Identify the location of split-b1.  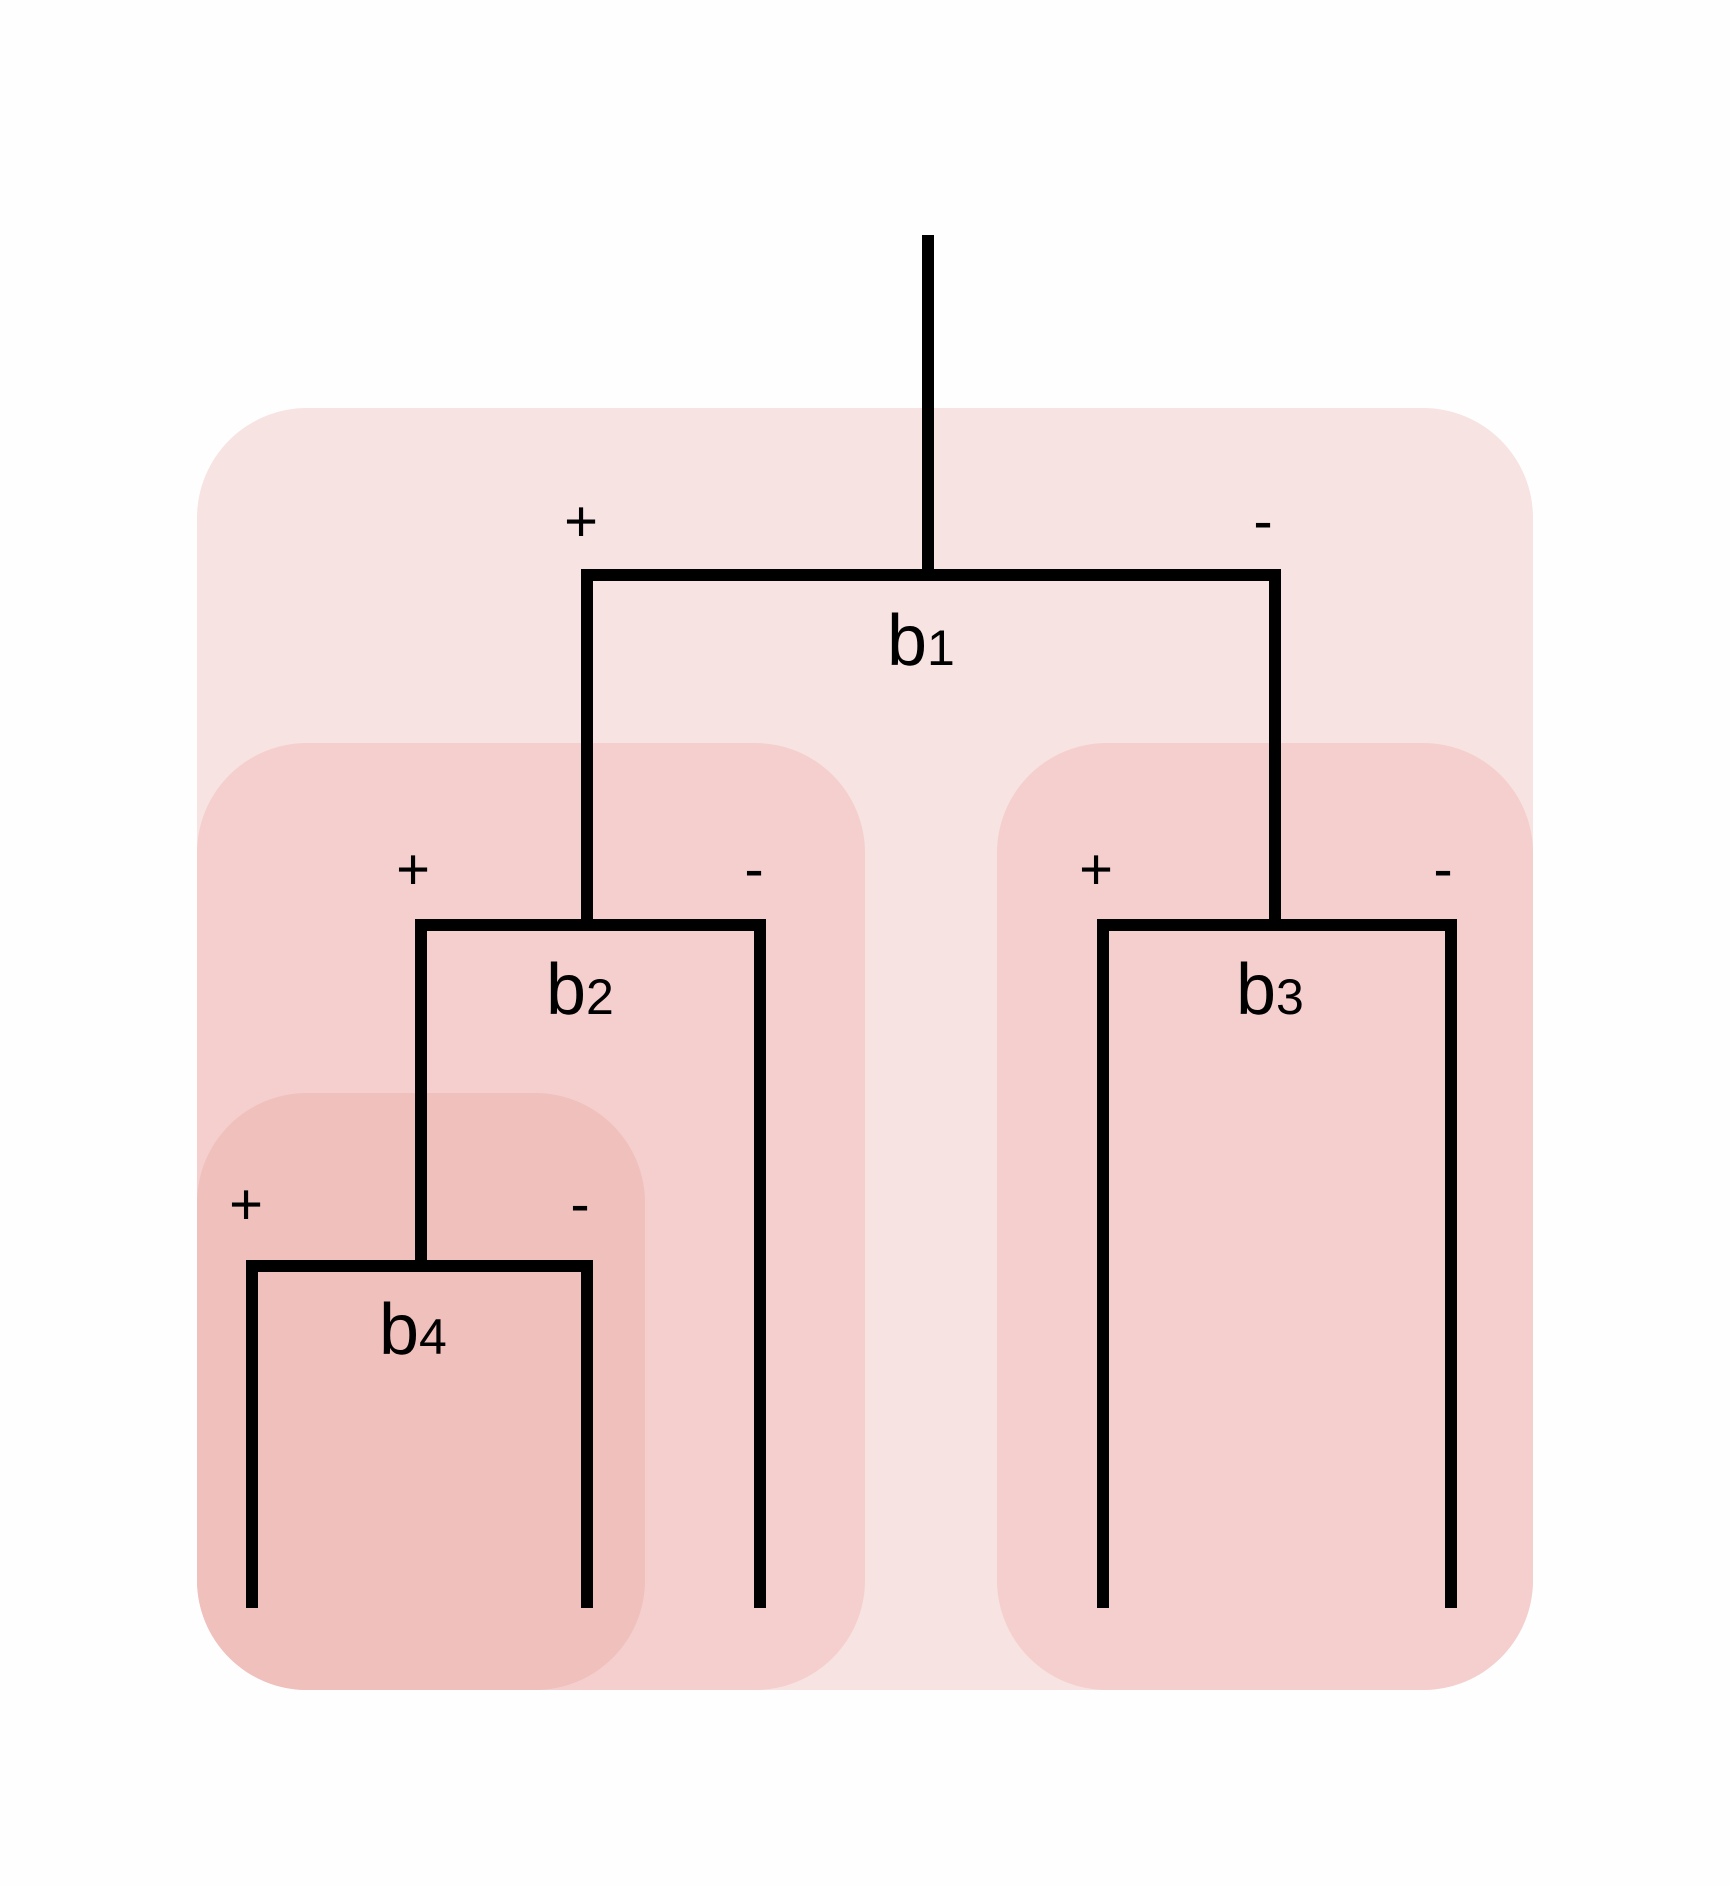
(931, 746).